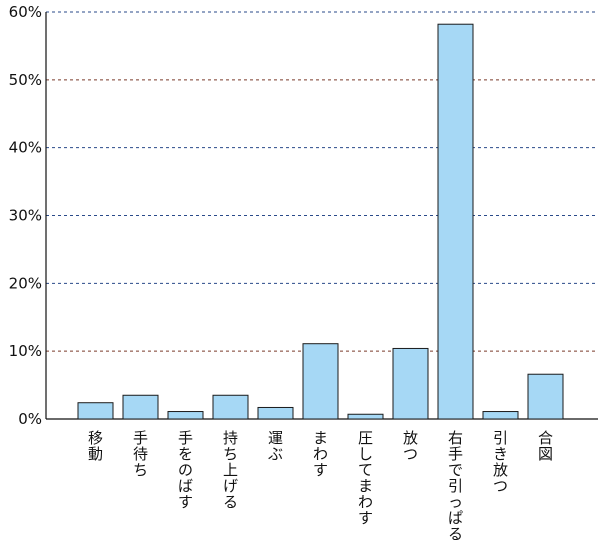  What do you see at coordinates (185, 470) in the screenshot?
I see `x-tick-label: 手をのばす` at bounding box center [185, 470].